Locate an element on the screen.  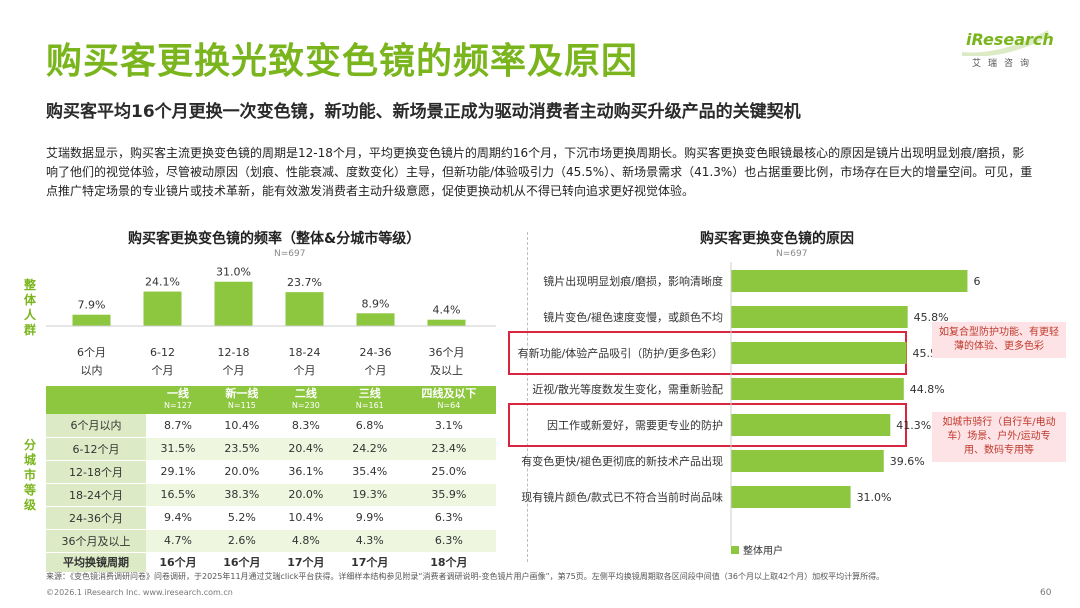
note-new-function: 如复合型防护功能、有更轻薄的体验、更多色彩 is located at coordinates (999, 340).